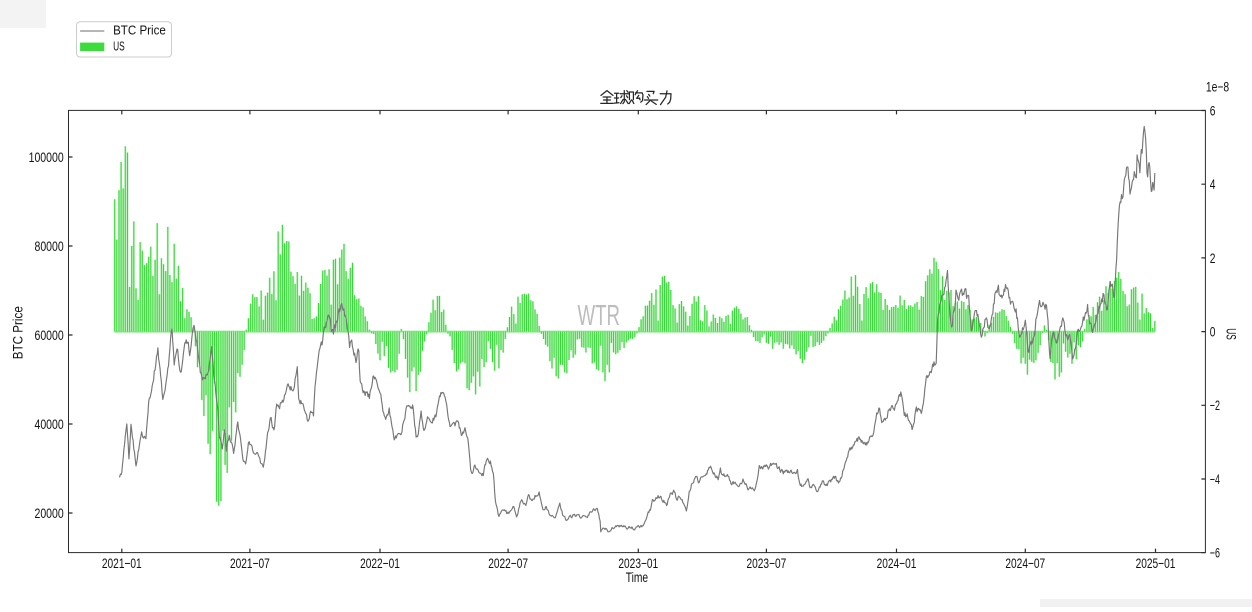 Image resolution: width=1252 pixels, height=612 pixels. Describe the element at coordinates (1215, 553) in the screenshot. I see `svg-text: −6` at that location.